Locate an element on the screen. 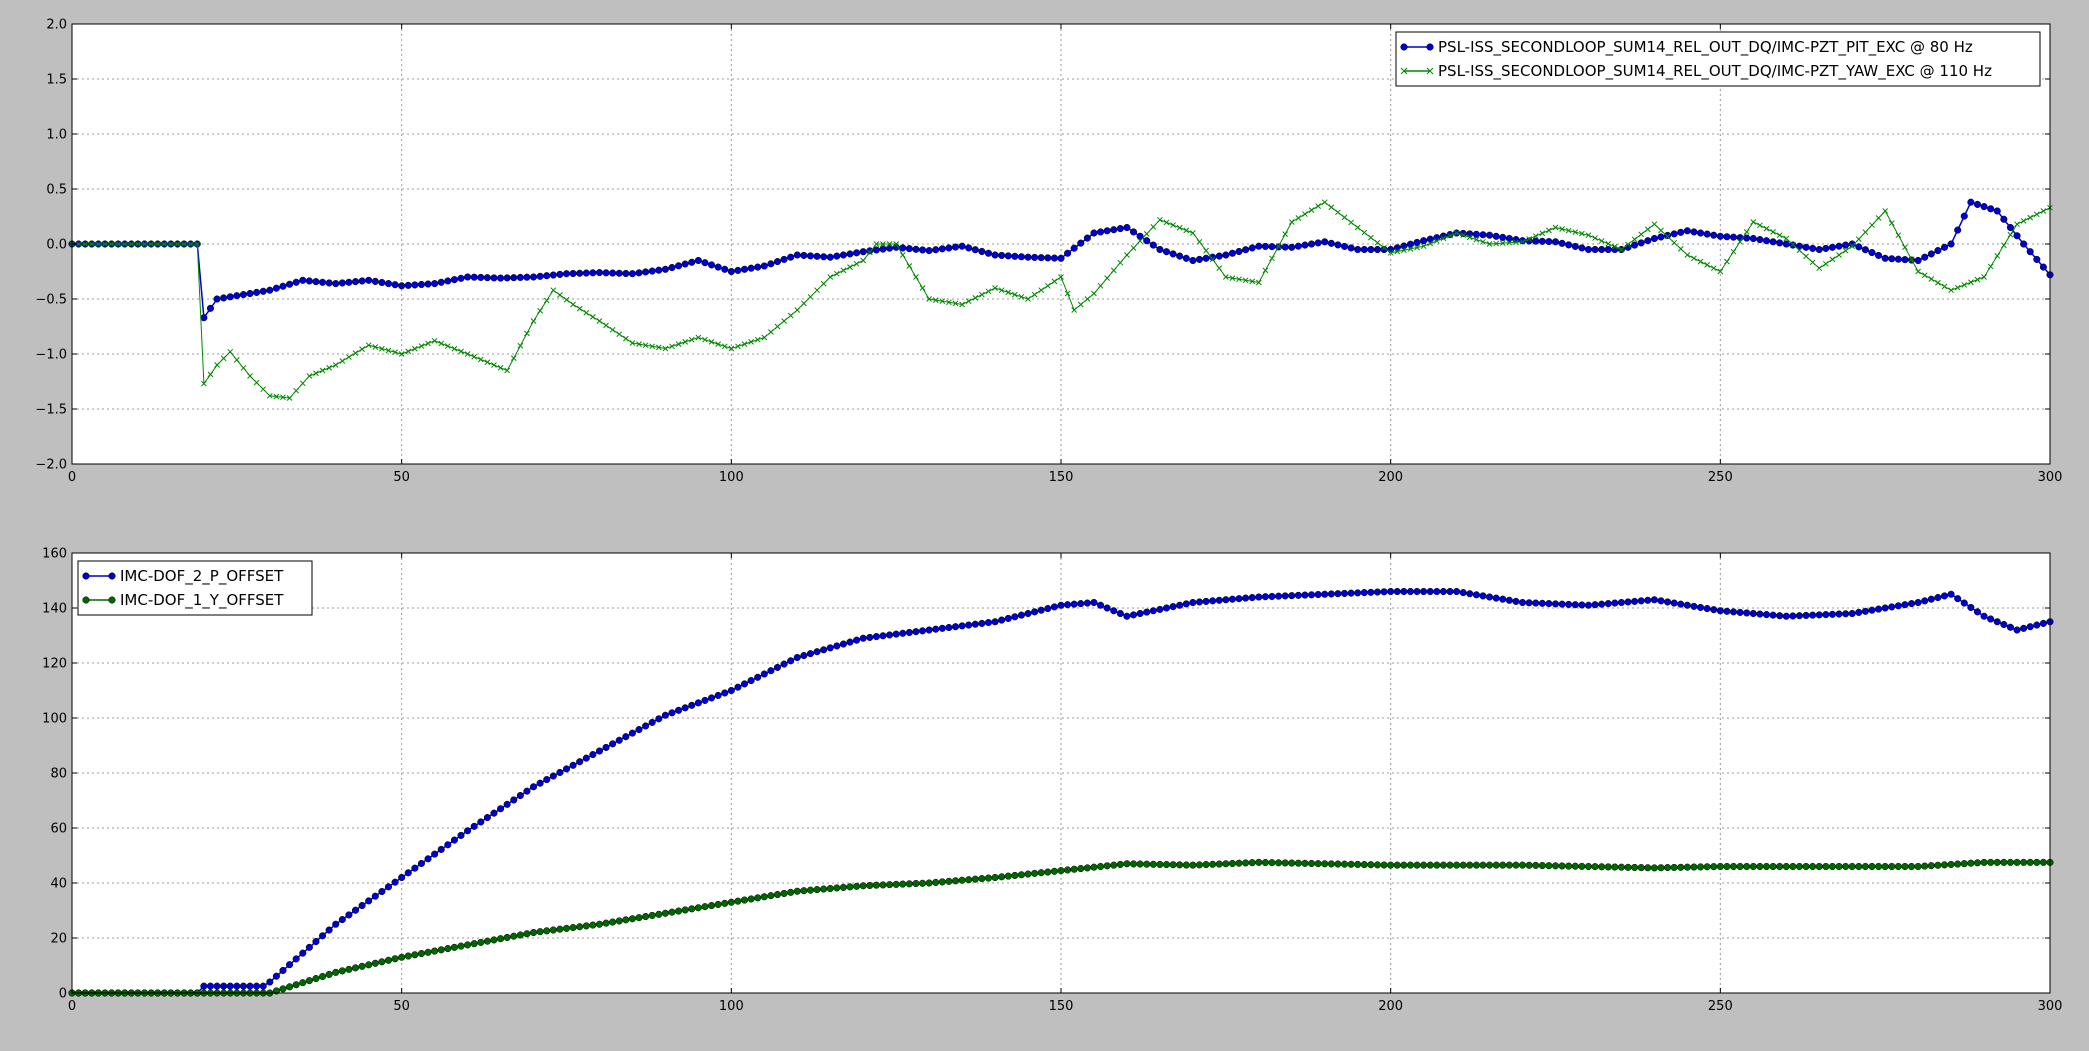  legend-box is located at coordinates (195, 588).